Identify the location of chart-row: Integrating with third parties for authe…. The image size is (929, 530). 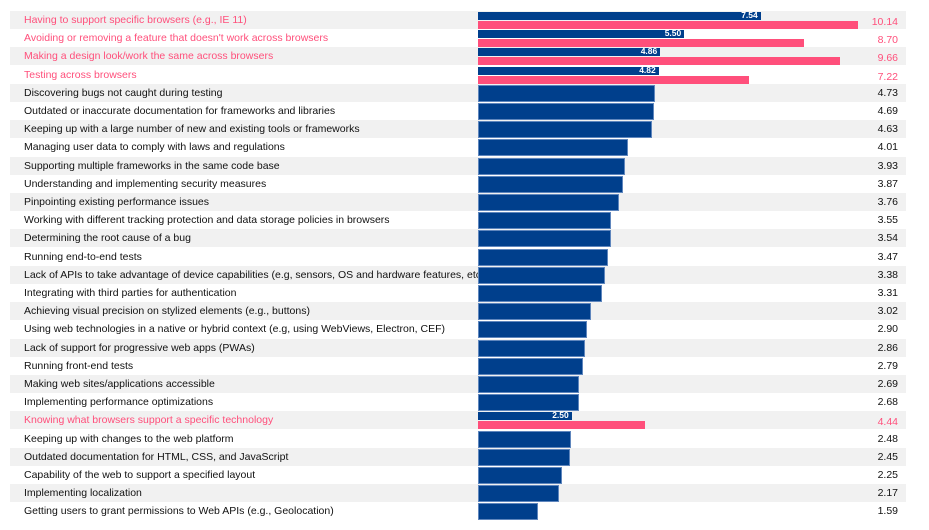
(458, 293).